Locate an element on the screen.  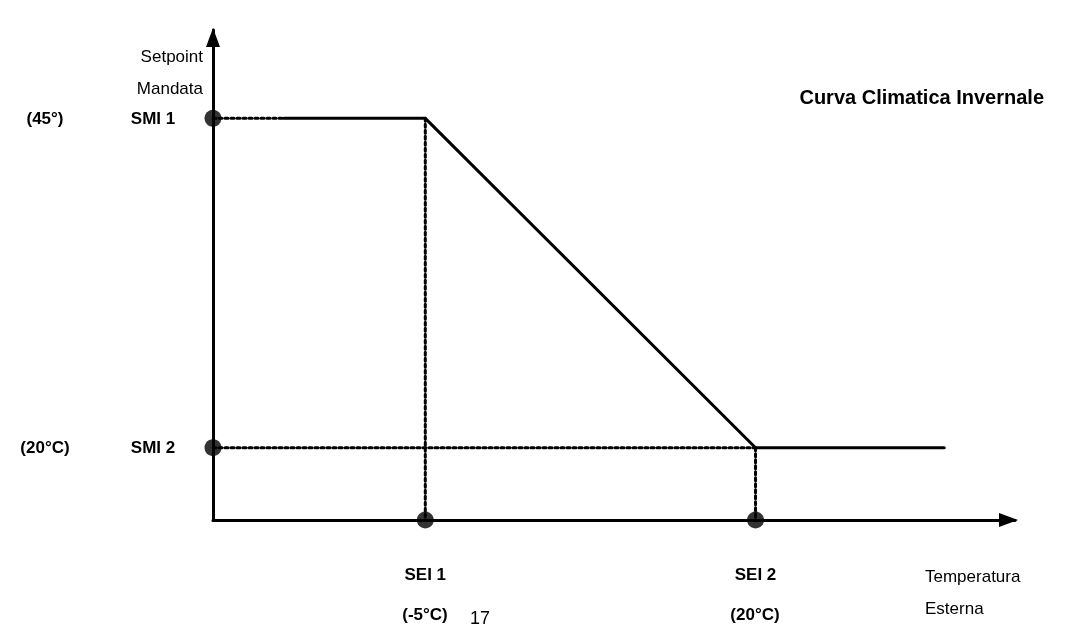
text: (45°) is located at coordinates (45, 118).